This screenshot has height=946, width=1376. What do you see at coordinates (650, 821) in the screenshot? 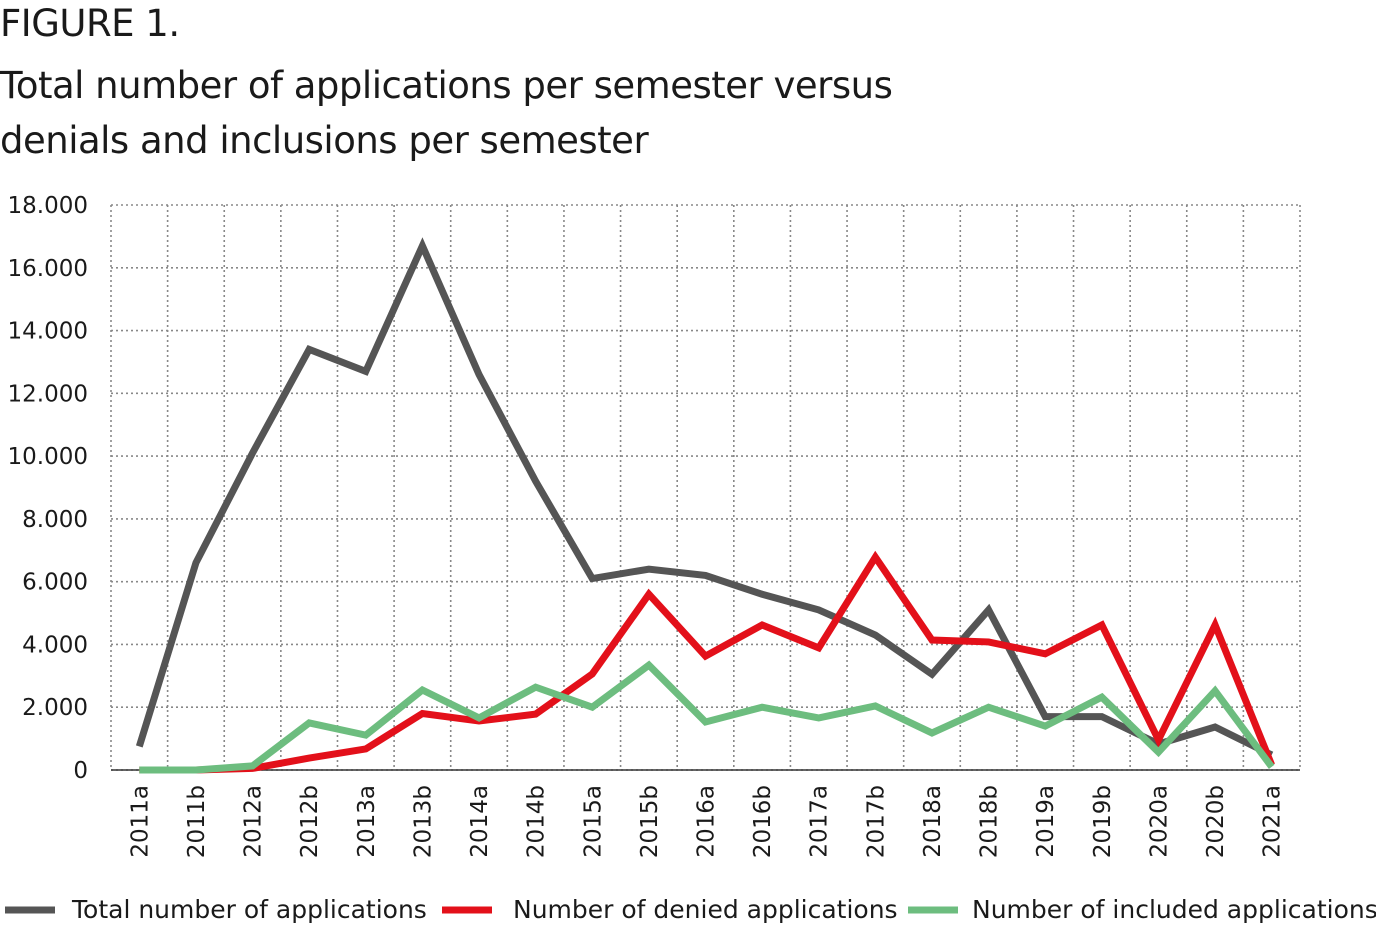
I see `x-tick-label: 2015b` at bounding box center [650, 821].